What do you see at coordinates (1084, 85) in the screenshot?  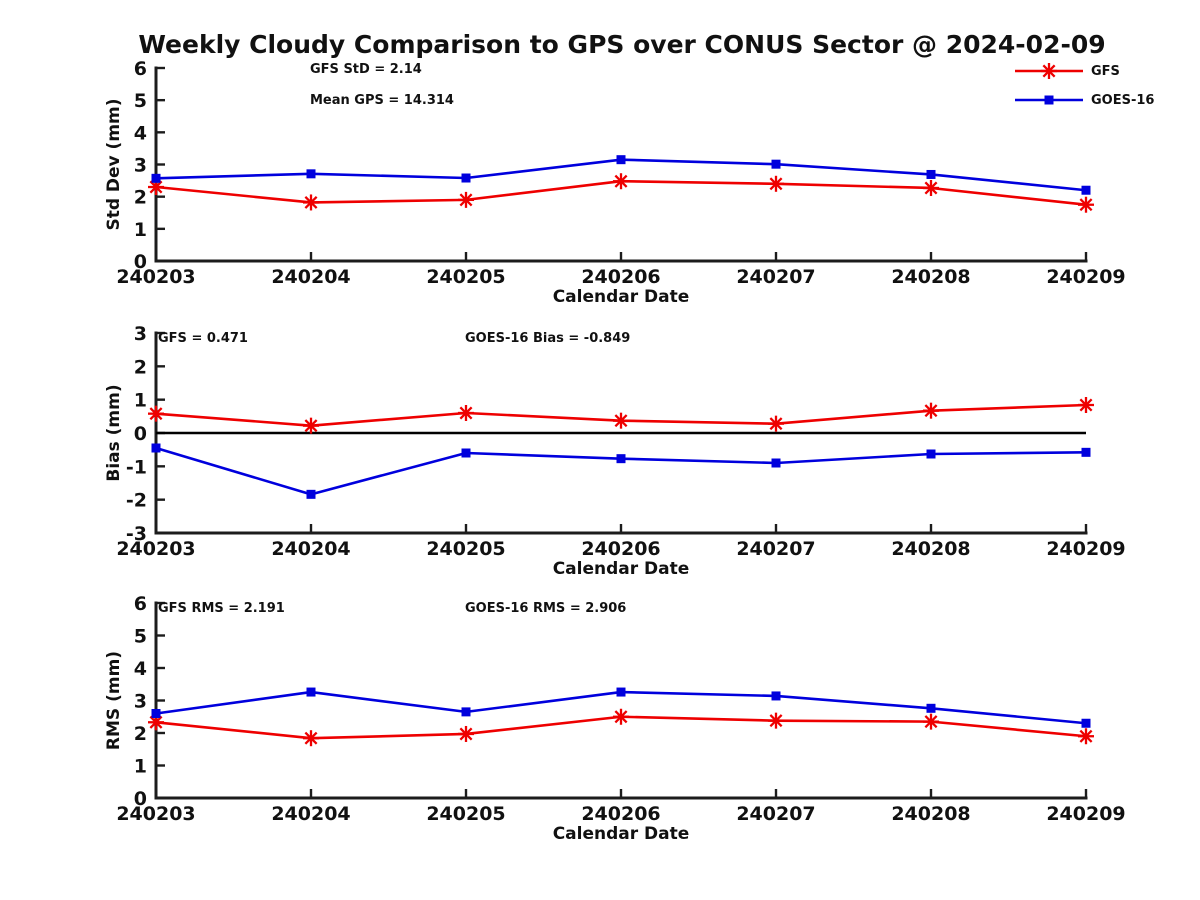 I see `legend: GFS GOES-16` at bounding box center [1084, 85].